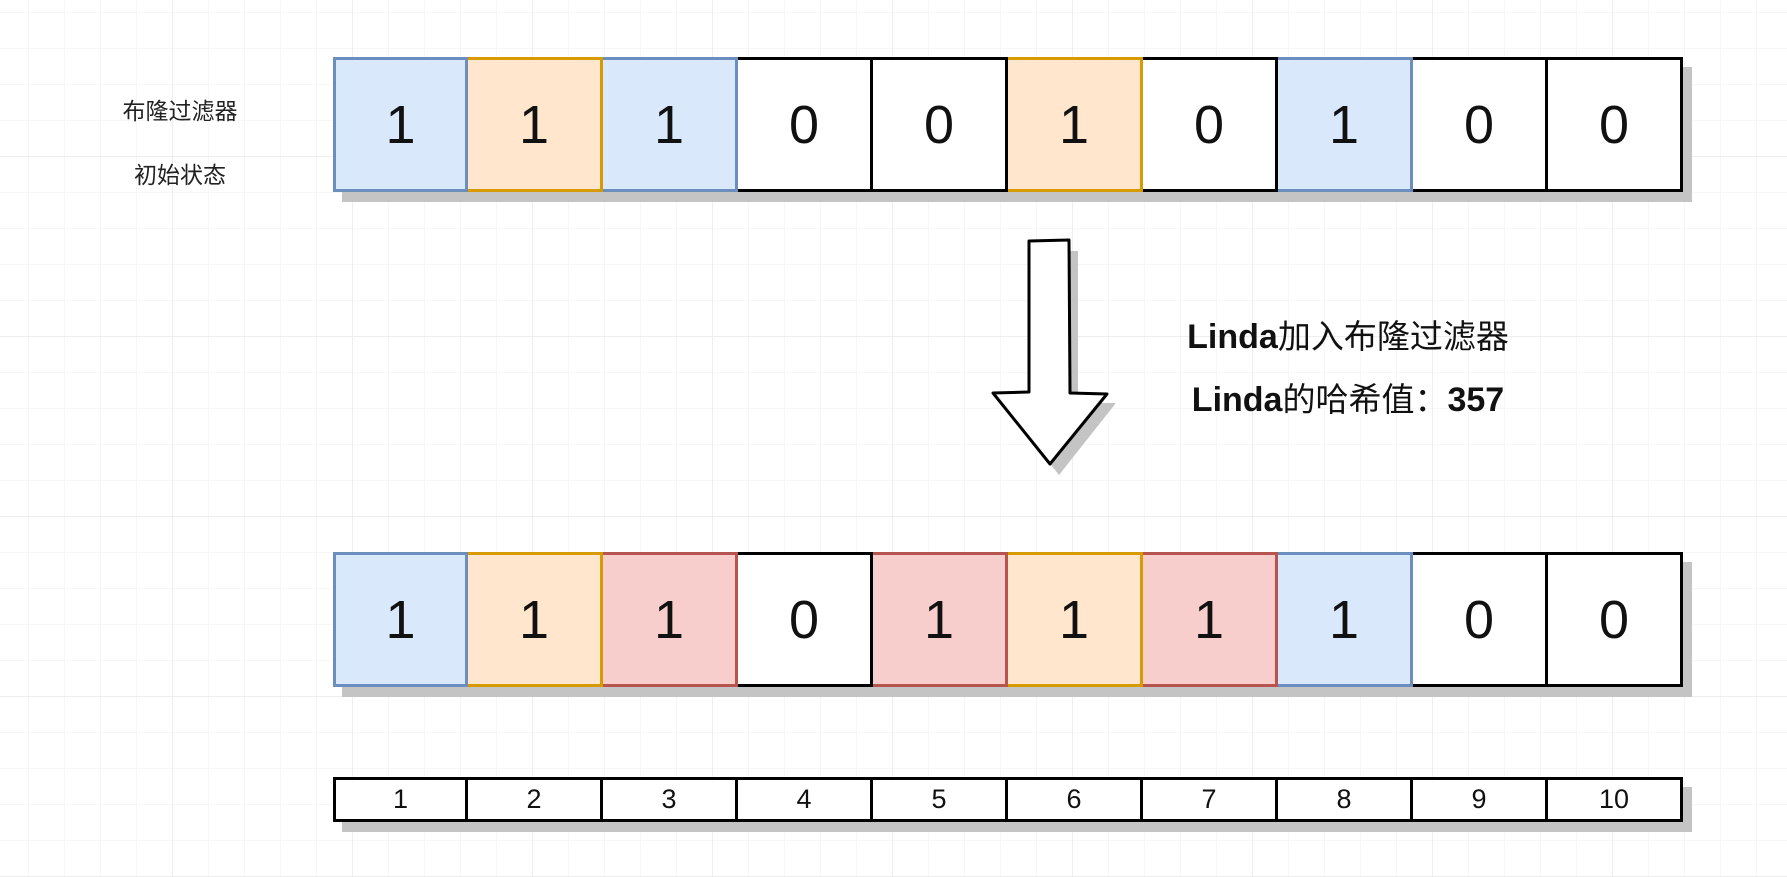  I want to click on index-row: 1 2 3 4 5 6 7 8 9 10, so click(1008, 799).